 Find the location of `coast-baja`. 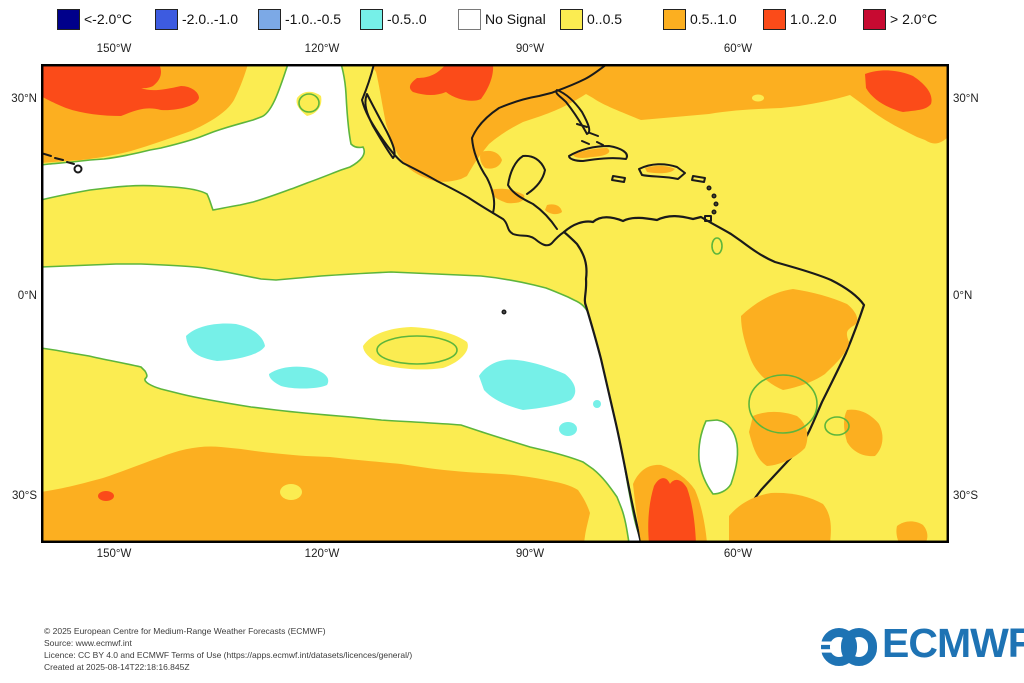

coast-baja is located at coordinates (380, 126).